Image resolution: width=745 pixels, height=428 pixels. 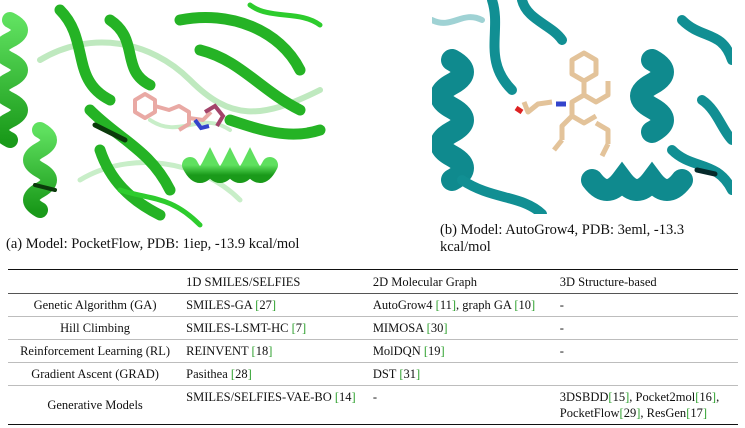 What do you see at coordinates (95, 351) in the screenshot?
I see `method-cell: Reinforcement Learning (RL)` at bounding box center [95, 351].